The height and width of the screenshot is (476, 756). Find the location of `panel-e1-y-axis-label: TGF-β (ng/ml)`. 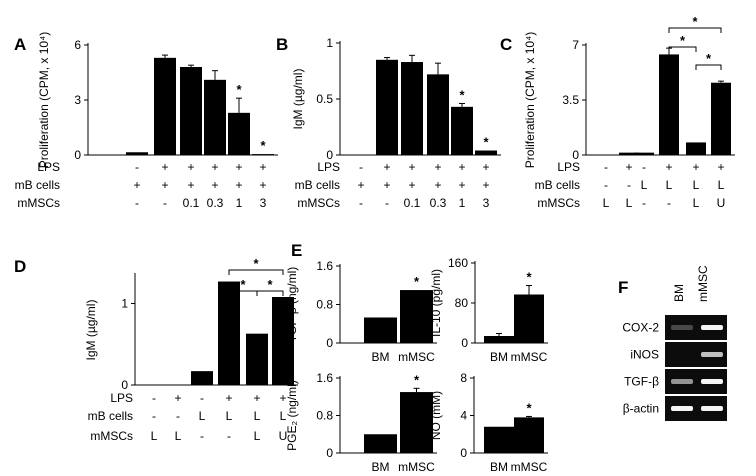

panel-e1-y-axis-label: TGF-β (ng/ml) is located at coordinates (292, 305).